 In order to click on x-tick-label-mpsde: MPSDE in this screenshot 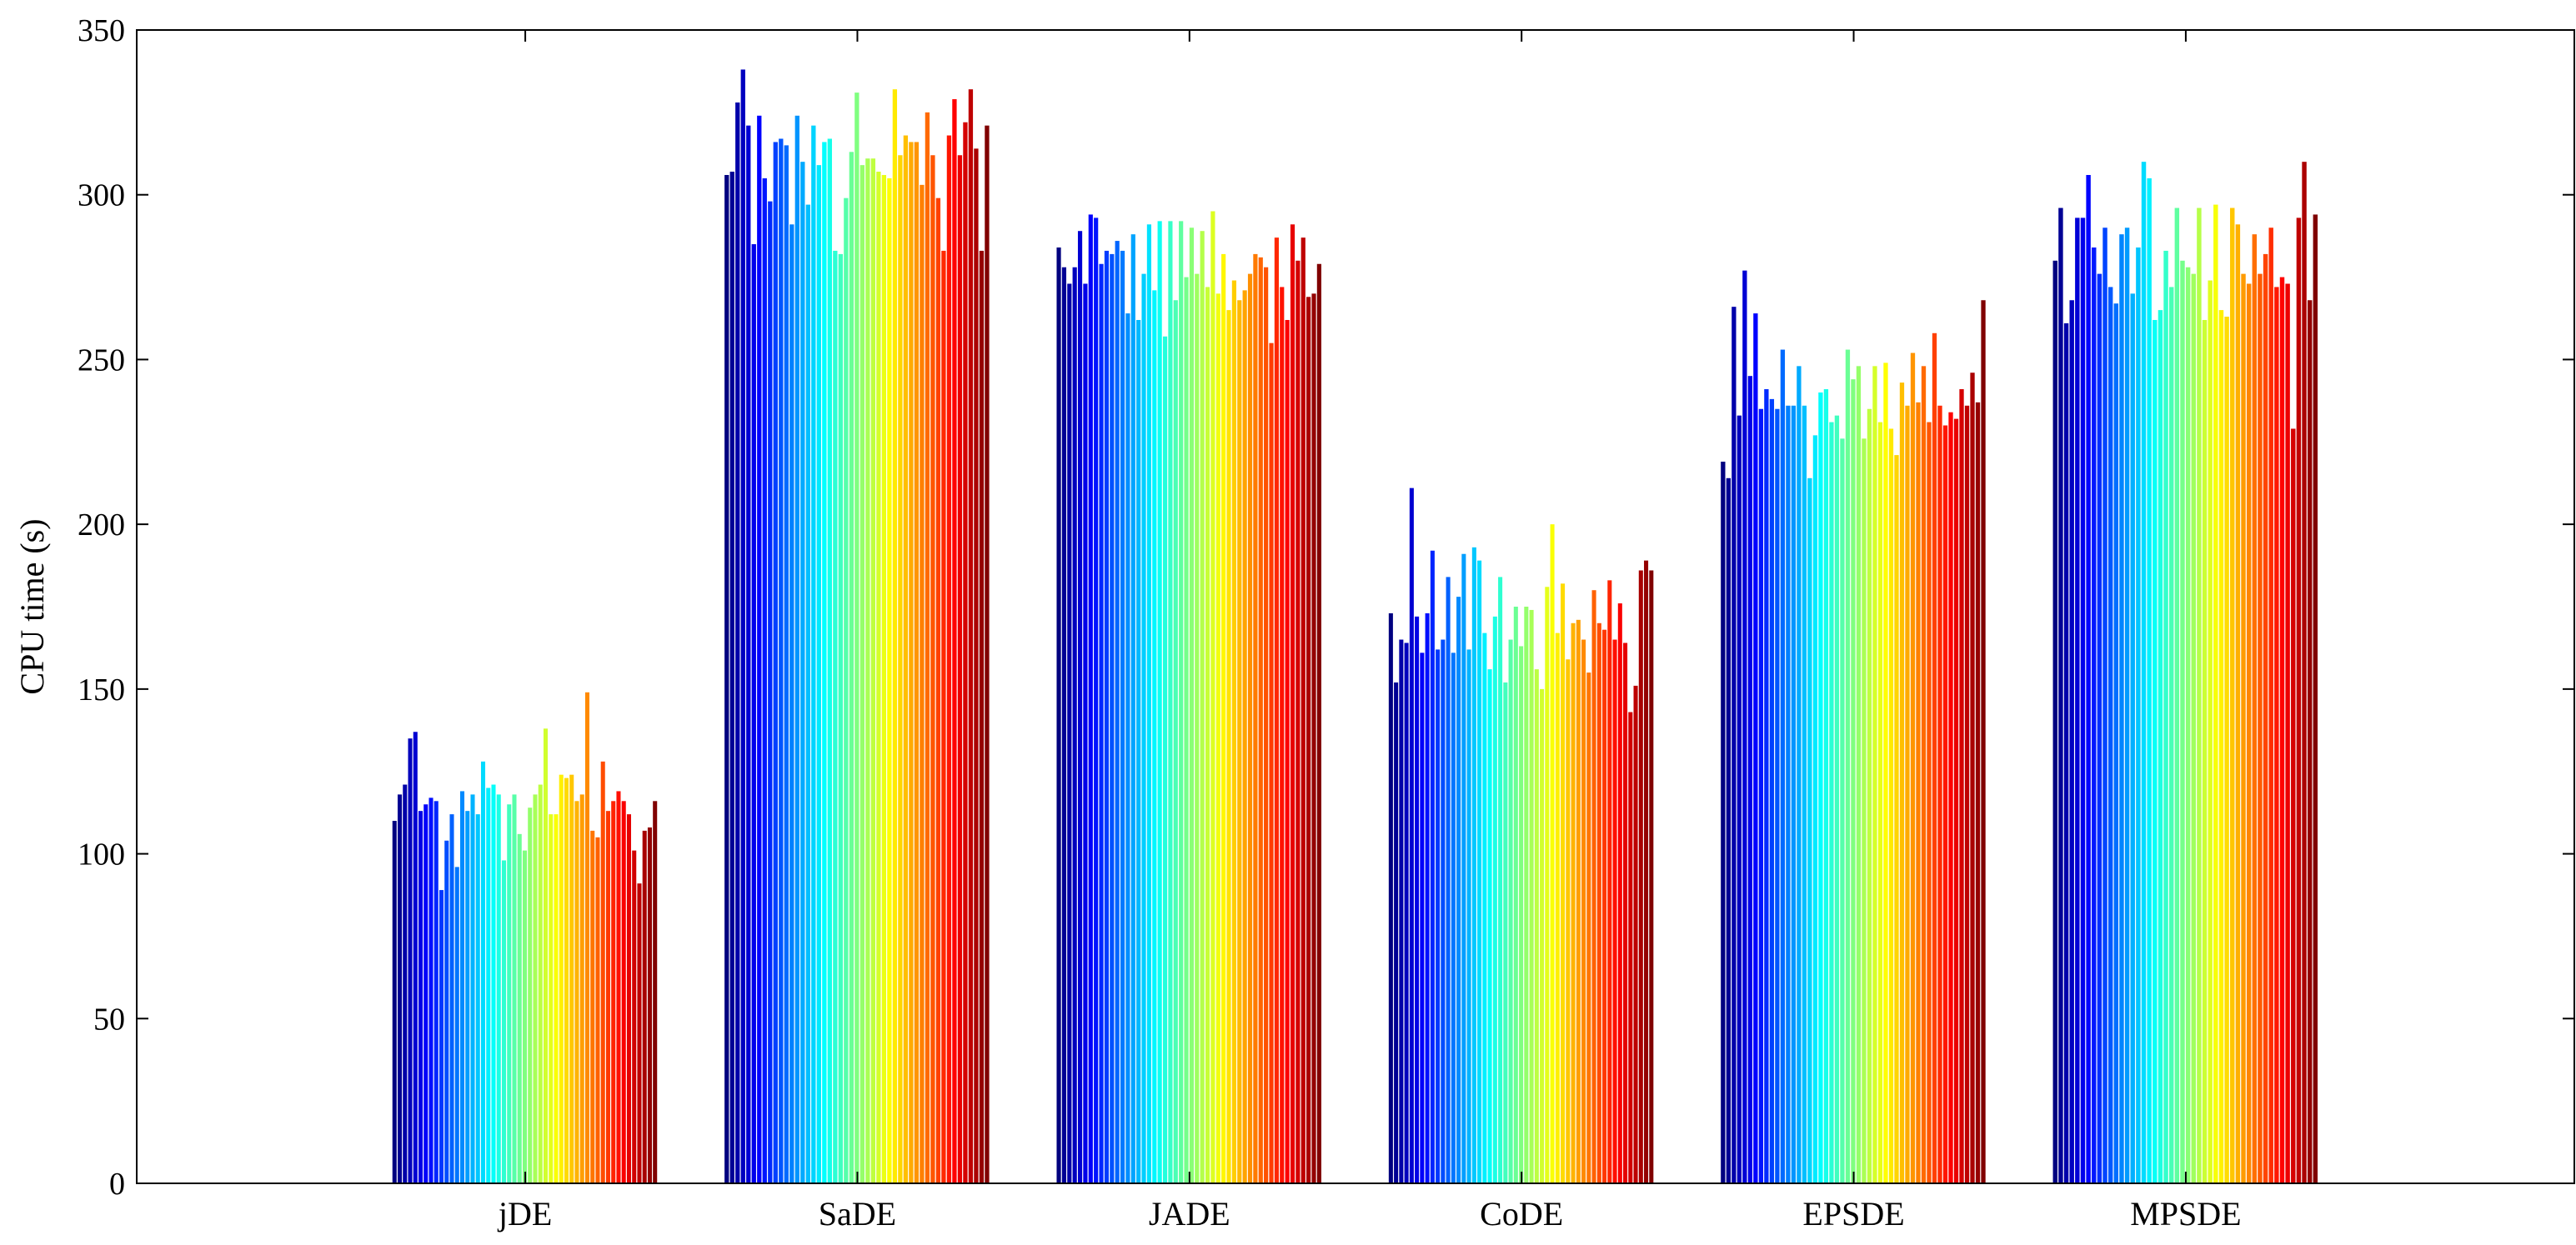, I will do `click(2185, 1213)`.